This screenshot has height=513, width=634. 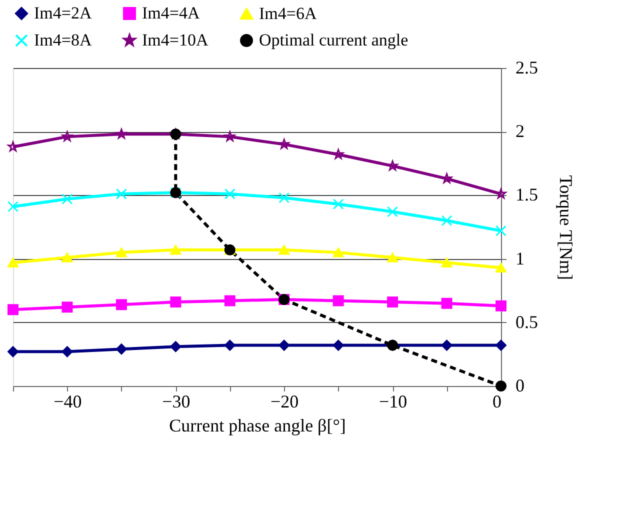 I want to click on x-tick-label: −40, so click(x=68, y=402).